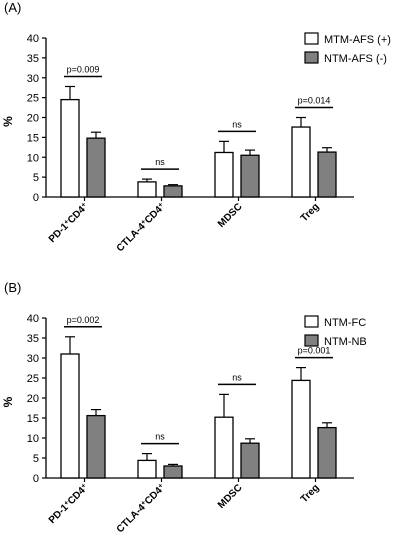 The image size is (408, 550). I want to click on panel-label: (A), so click(12, 7).